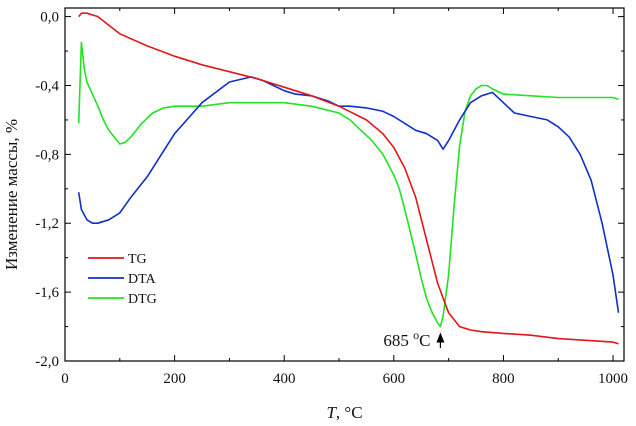 Image resolution: width=636 pixels, height=426 pixels. I want to click on x-axis-variable: T, so click(331, 412).